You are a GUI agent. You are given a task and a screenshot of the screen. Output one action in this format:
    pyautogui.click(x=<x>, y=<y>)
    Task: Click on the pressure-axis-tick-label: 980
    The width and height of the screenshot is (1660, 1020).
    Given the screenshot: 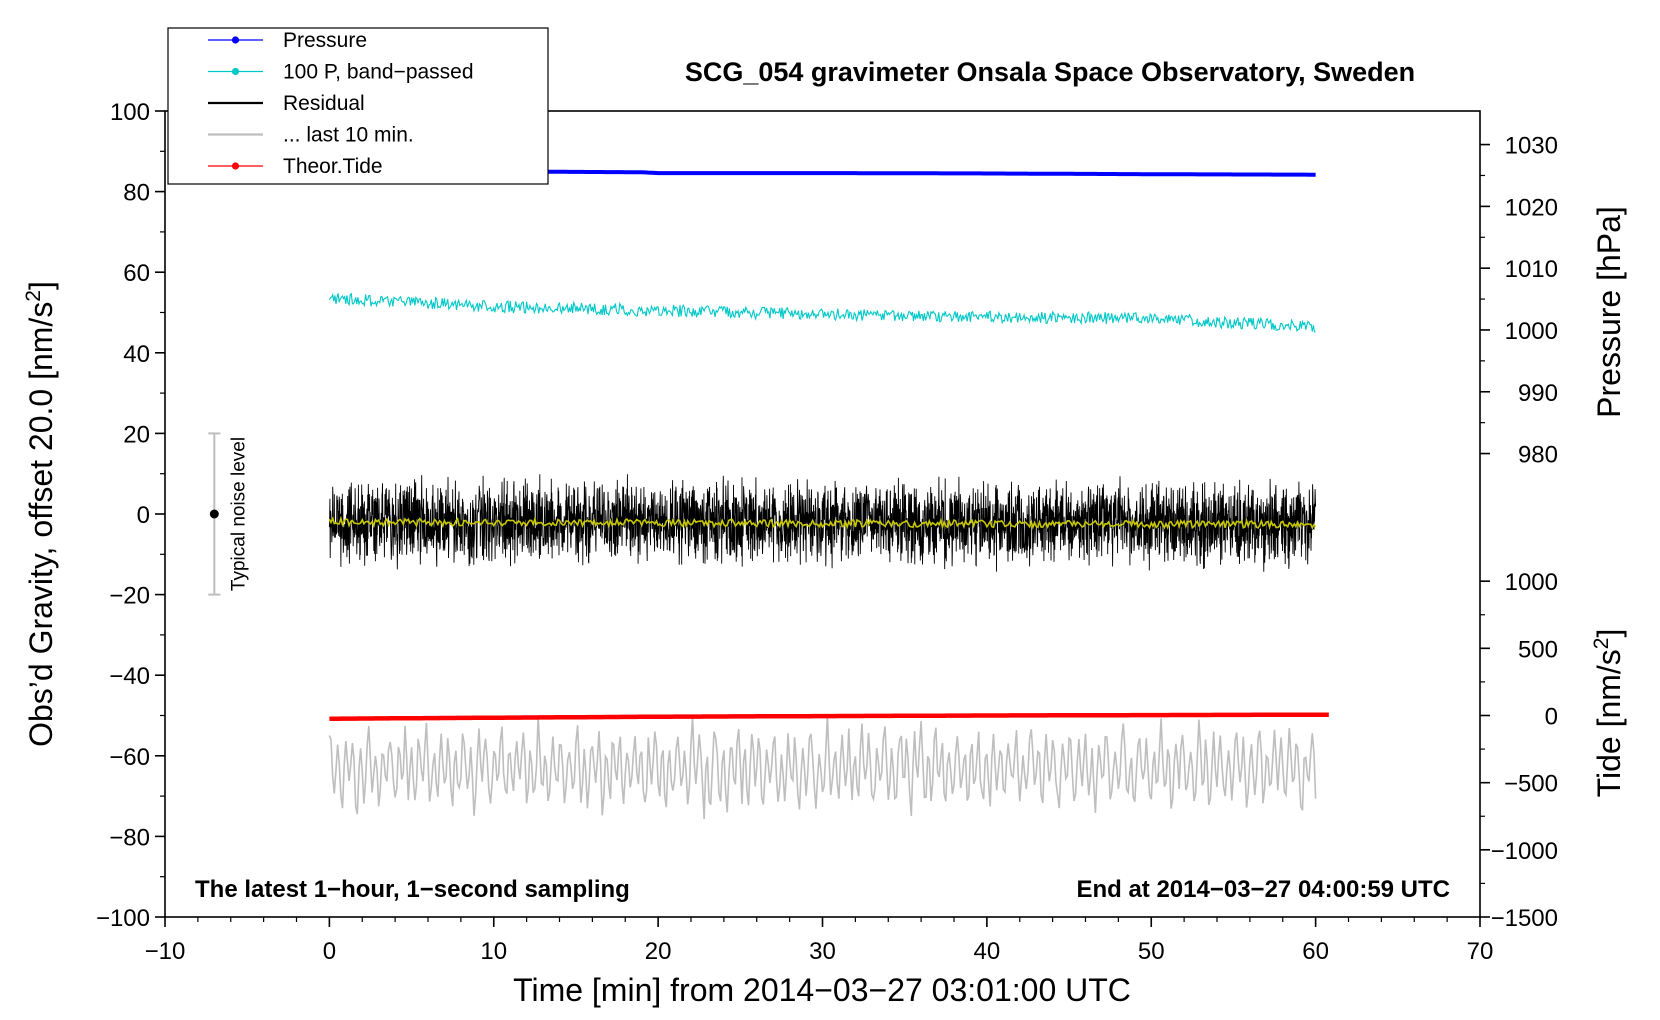 What is the action you would take?
    pyautogui.click(x=1538, y=455)
    